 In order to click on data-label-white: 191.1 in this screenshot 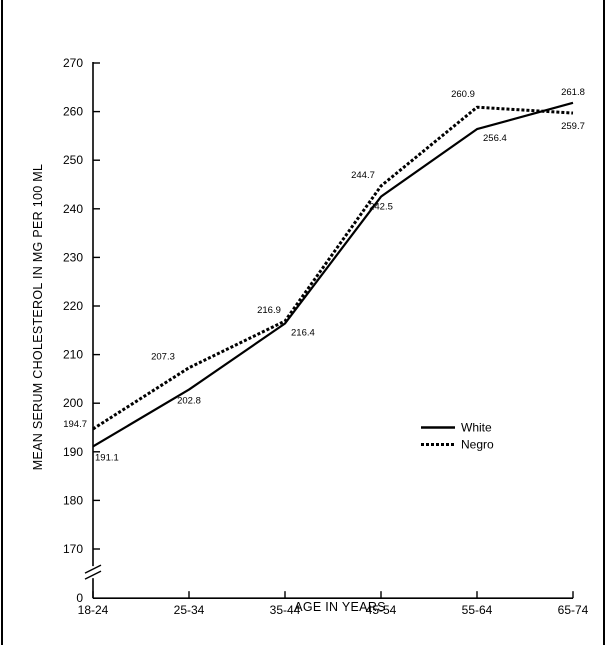, I will do `click(107, 457)`.